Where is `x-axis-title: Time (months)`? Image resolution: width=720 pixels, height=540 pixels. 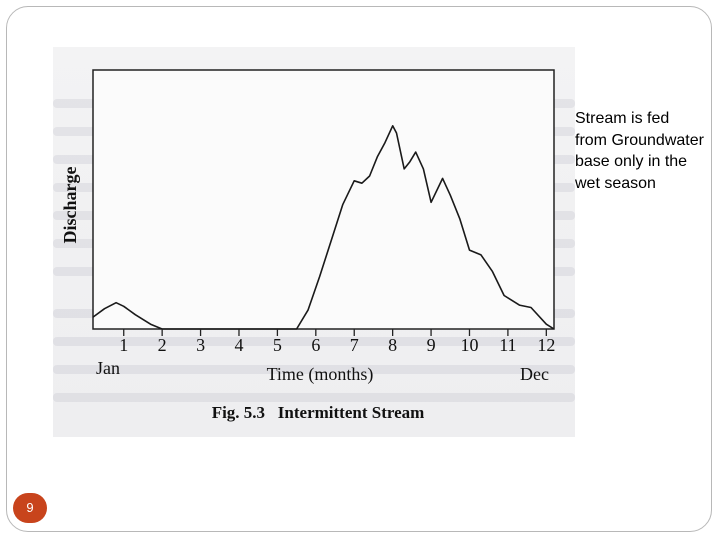 x-axis-title: Time (months) is located at coordinates (320, 374).